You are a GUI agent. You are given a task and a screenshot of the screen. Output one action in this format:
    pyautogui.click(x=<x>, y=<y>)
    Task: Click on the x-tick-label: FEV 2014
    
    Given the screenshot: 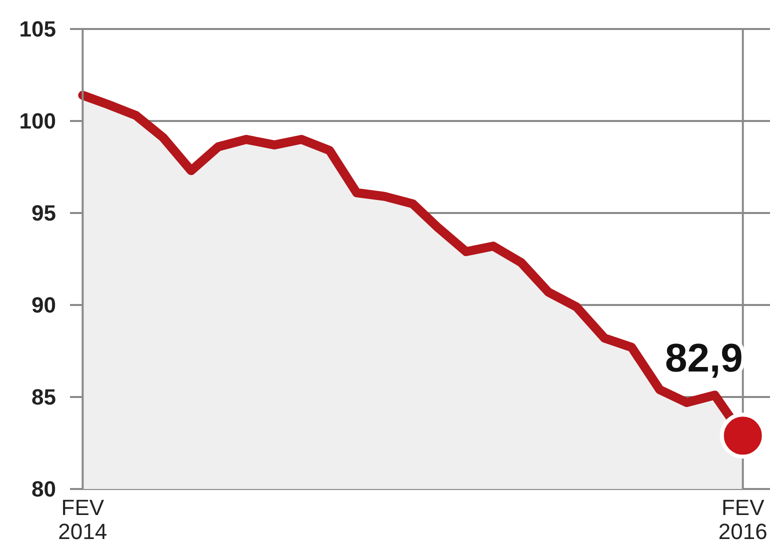 What is the action you would take?
    pyautogui.click(x=83, y=519)
    